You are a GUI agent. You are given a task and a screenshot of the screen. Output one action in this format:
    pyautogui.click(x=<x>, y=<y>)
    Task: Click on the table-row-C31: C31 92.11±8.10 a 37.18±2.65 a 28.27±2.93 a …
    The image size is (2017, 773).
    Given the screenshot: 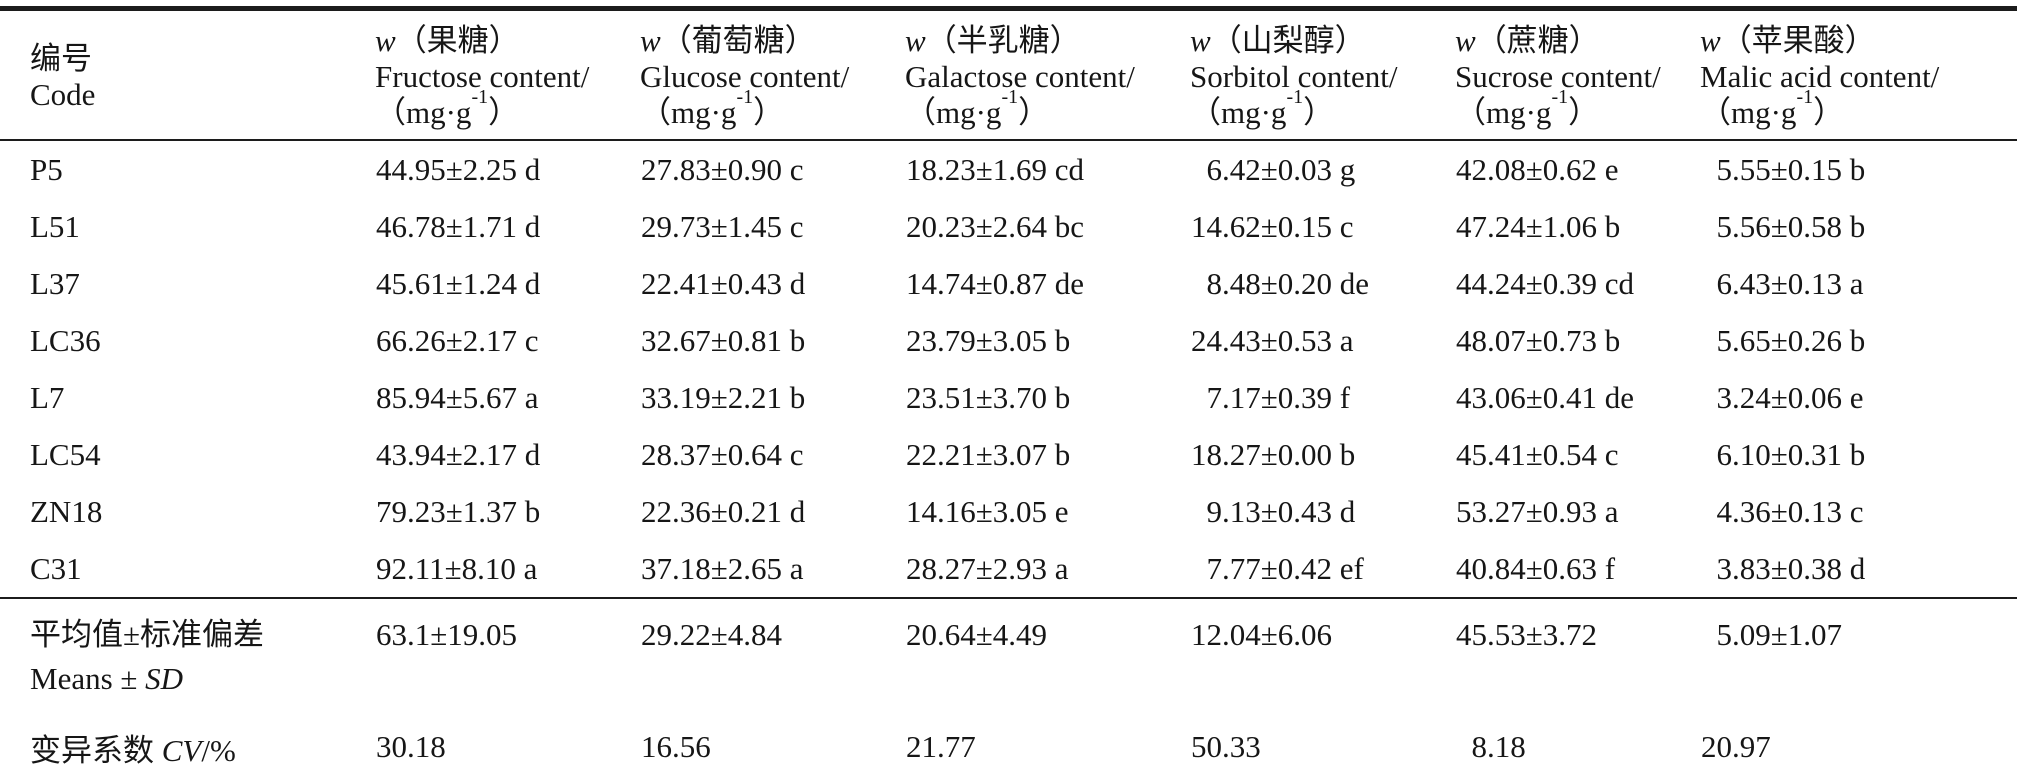 What is the action you would take?
    pyautogui.click(x=1008, y=569)
    